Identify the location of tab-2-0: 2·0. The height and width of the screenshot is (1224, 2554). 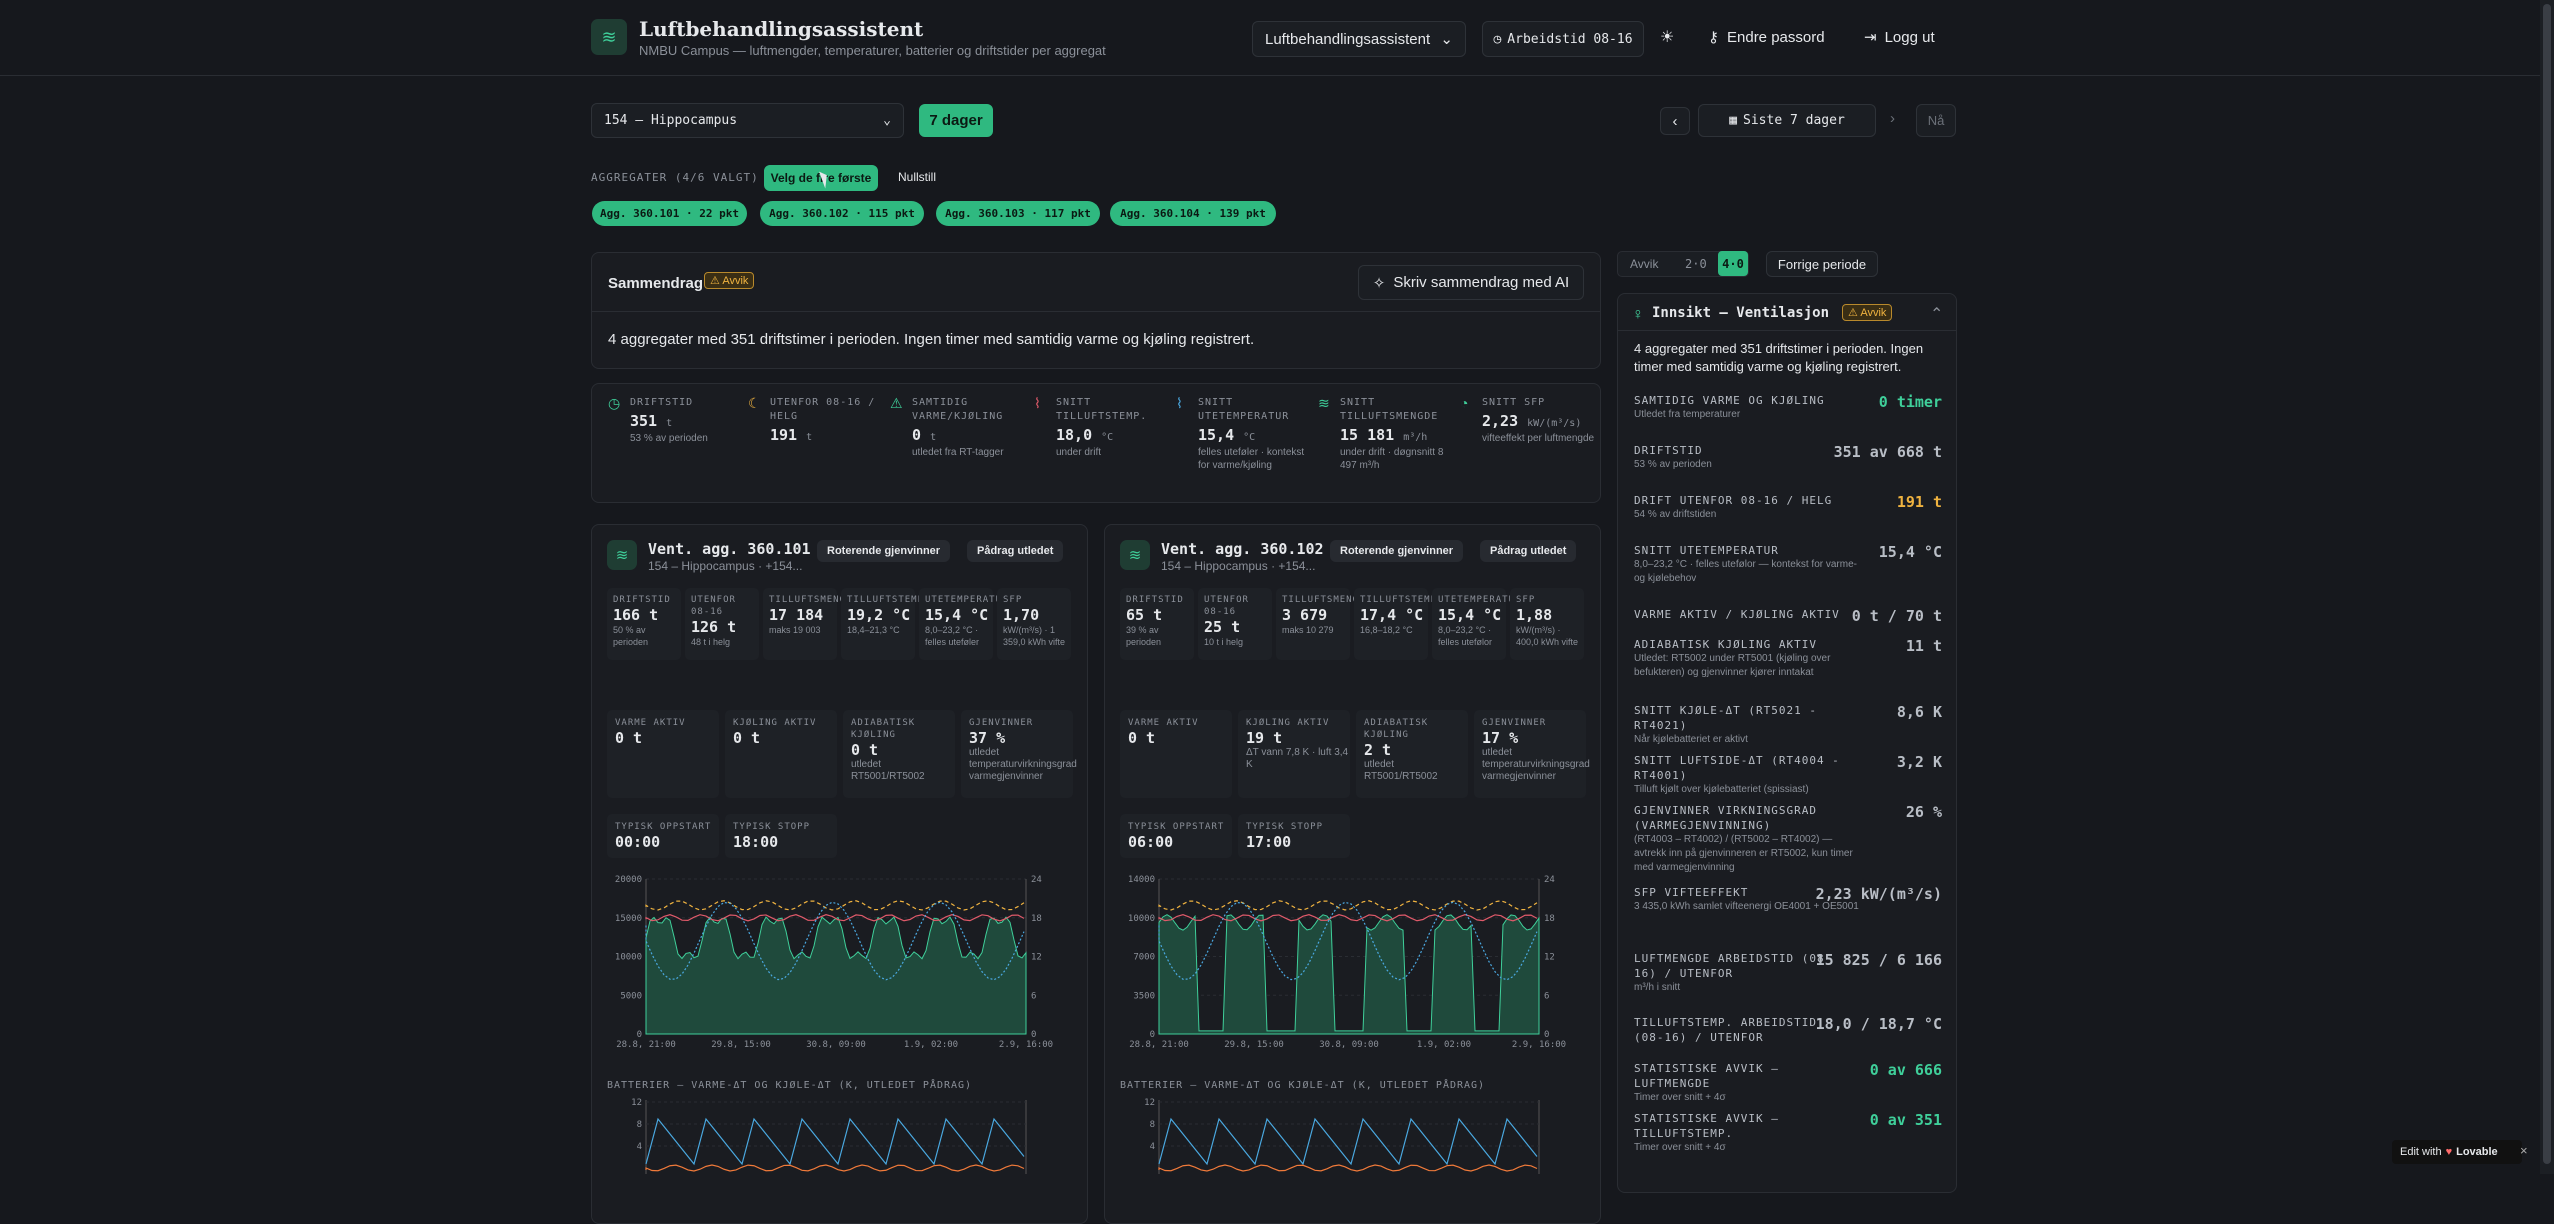
(1696, 263).